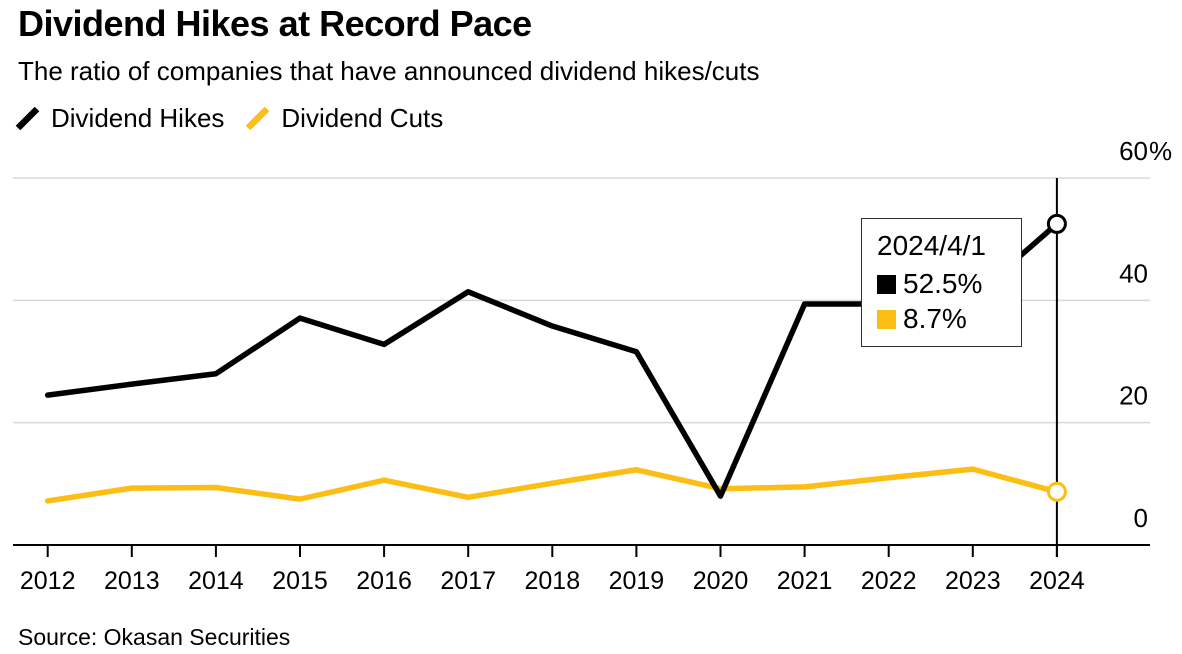 Image resolution: width=1182 pixels, height=654 pixels. What do you see at coordinates (1133, 151) in the screenshot?
I see `y-axis-label-60: 60` at bounding box center [1133, 151].